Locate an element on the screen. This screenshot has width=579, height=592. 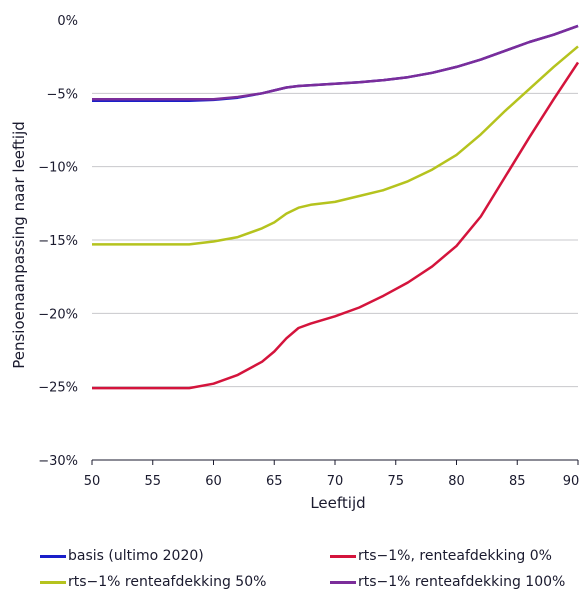
x-axis-ticks: 50 55 60 65 70 75 80 85 90 is located at coordinates (331, 474).